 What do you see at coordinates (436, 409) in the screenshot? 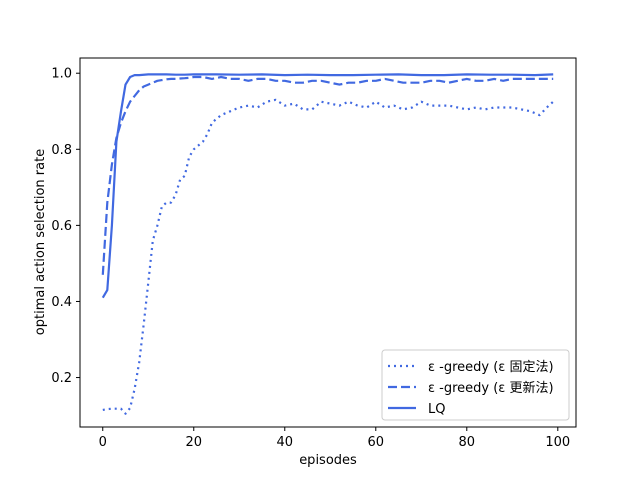
I see `legend-label-3: LQ` at bounding box center [436, 409].